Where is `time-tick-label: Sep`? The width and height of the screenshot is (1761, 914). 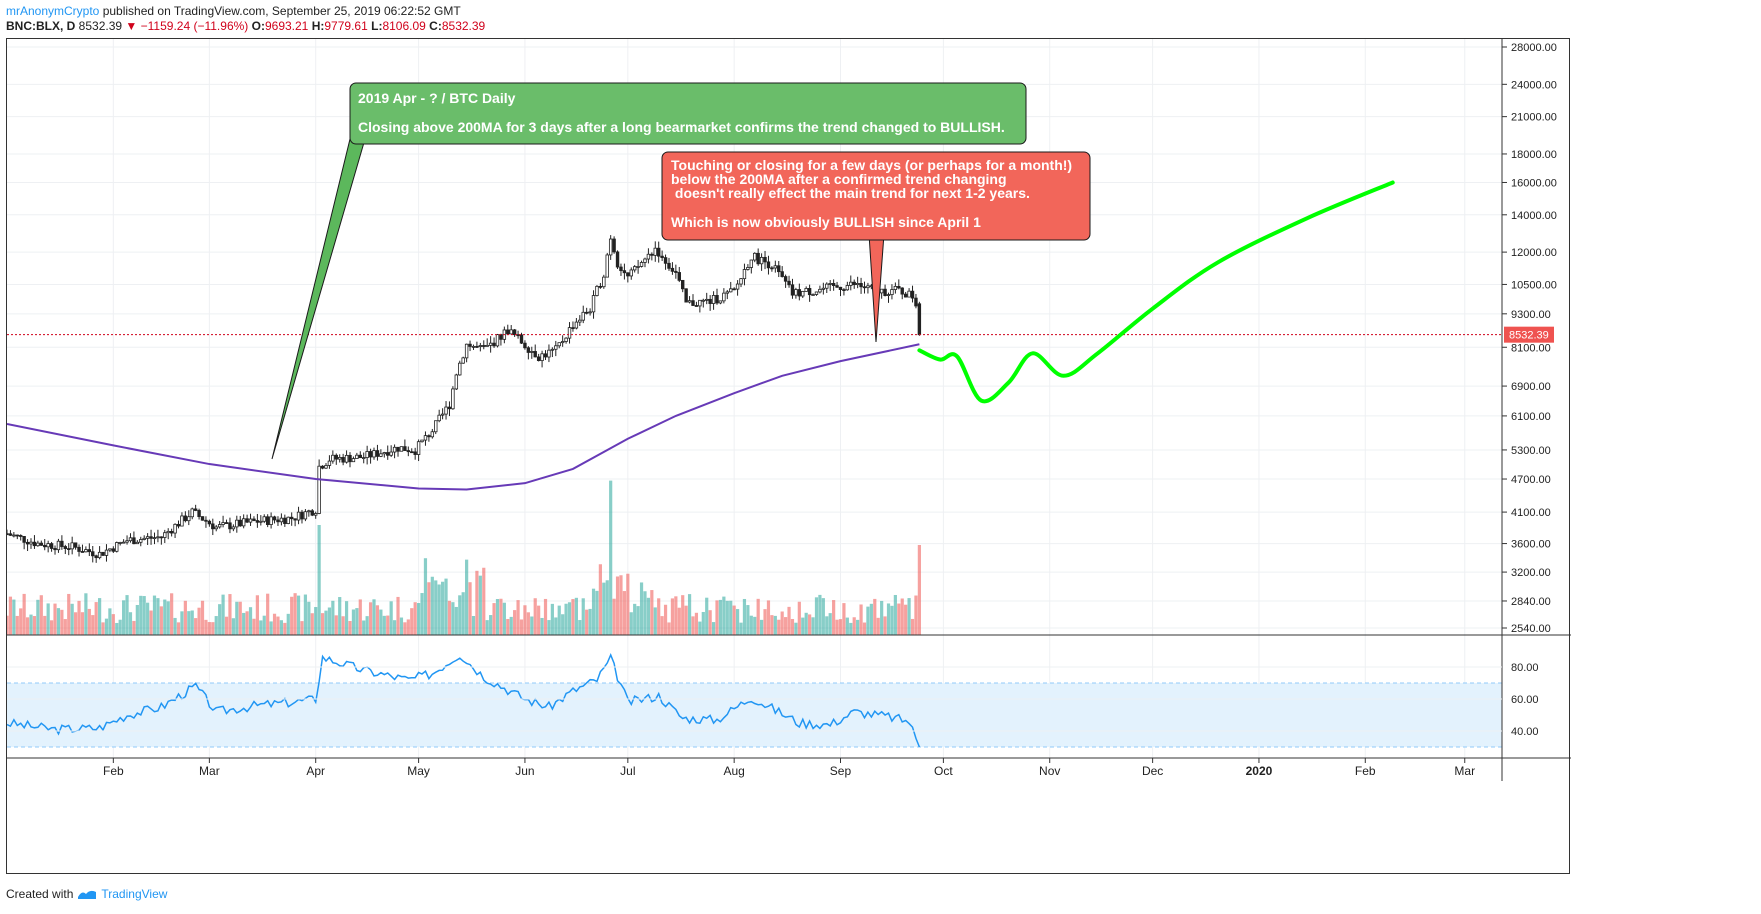 time-tick-label: Sep is located at coordinates (841, 771).